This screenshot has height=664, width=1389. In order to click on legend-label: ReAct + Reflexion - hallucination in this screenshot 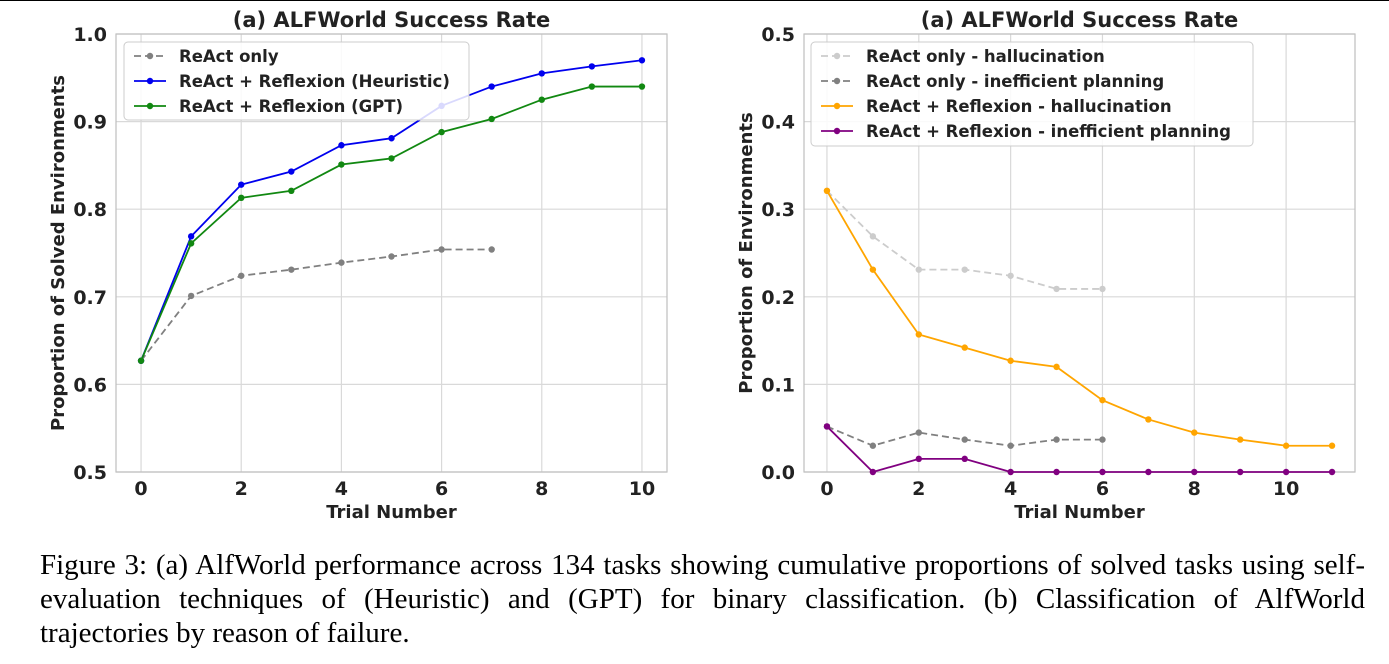, I will do `click(1019, 106)`.